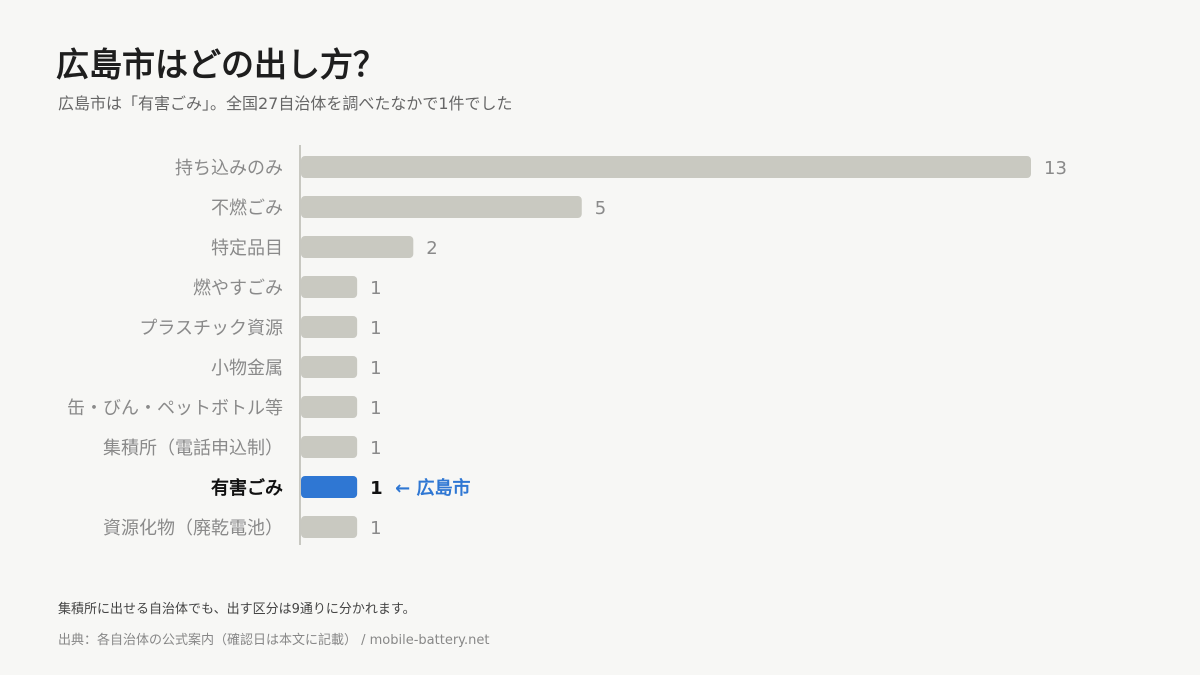 This screenshot has height=675, width=1200. What do you see at coordinates (285, 103) in the screenshot?
I see `chart-subtitle: 広島市は「有害ごみ」。全国27自治体を調べたなかで1件でした` at bounding box center [285, 103].